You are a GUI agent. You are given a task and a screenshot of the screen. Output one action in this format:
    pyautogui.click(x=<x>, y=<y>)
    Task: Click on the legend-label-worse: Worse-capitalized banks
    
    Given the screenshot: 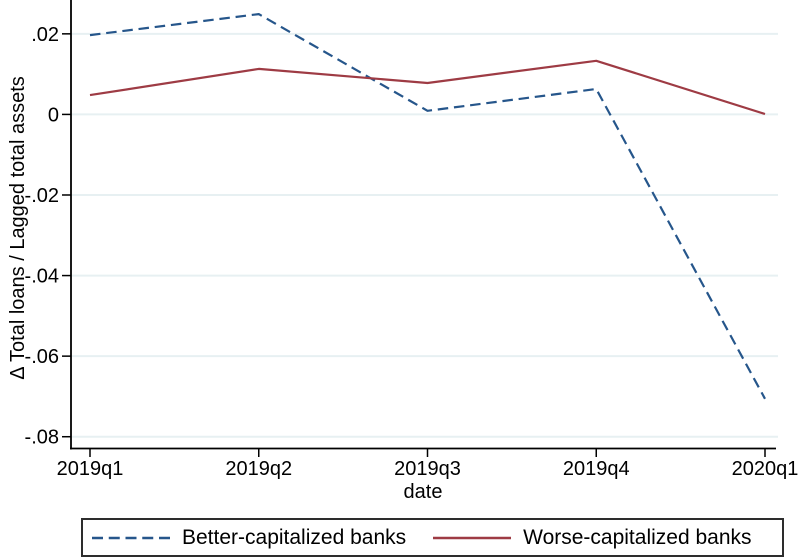 What is the action you would take?
    pyautogui.click(x=637, y=537)
    